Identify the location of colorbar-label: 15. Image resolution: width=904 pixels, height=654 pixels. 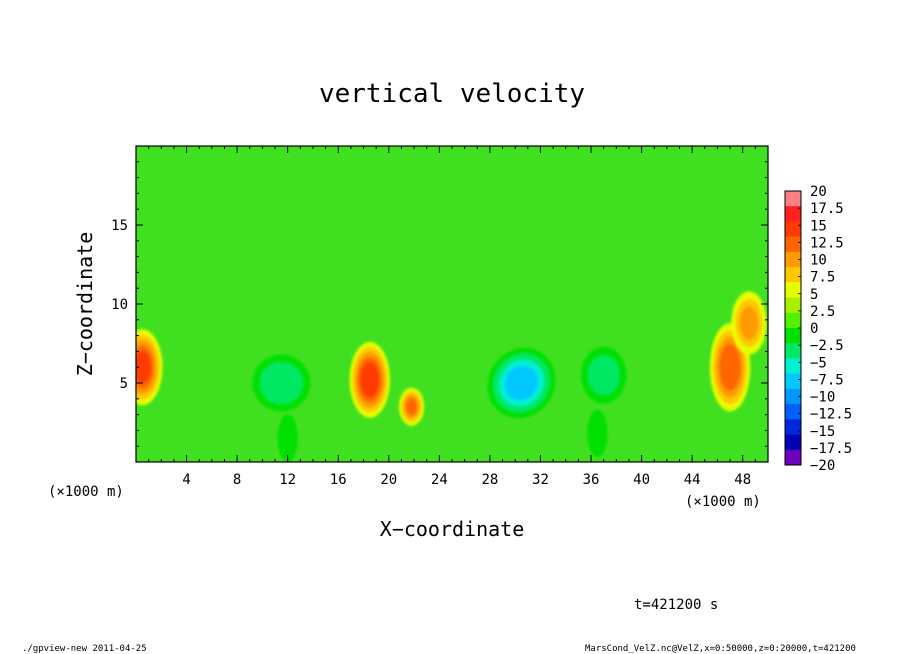
(818, 226).